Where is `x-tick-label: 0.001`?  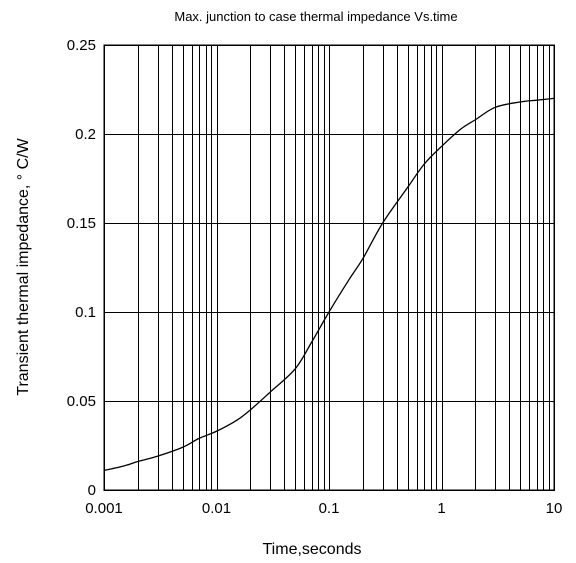 x-tick-label: 0.001 is located at coordinates (104, 508).